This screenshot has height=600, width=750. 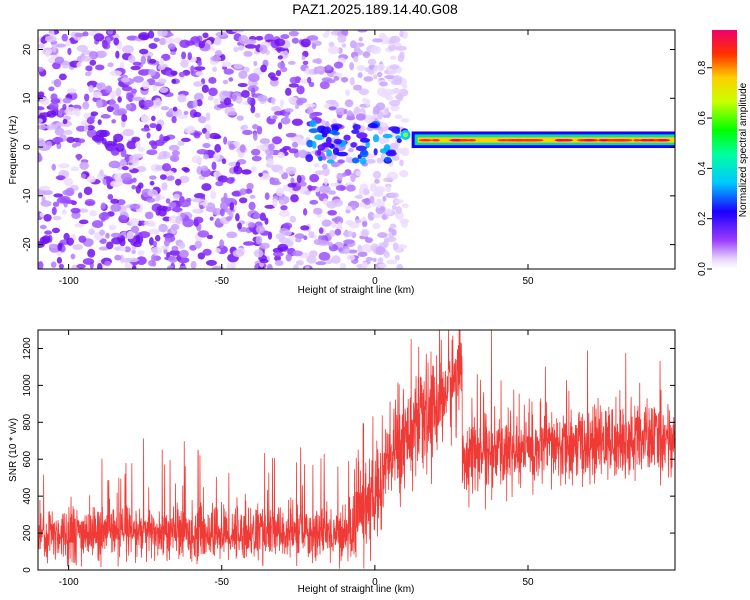 What do you see at coordinates (222, 281) in the screenshot?
I see `x-tick-label: -50` at bounding box center [222, 281].